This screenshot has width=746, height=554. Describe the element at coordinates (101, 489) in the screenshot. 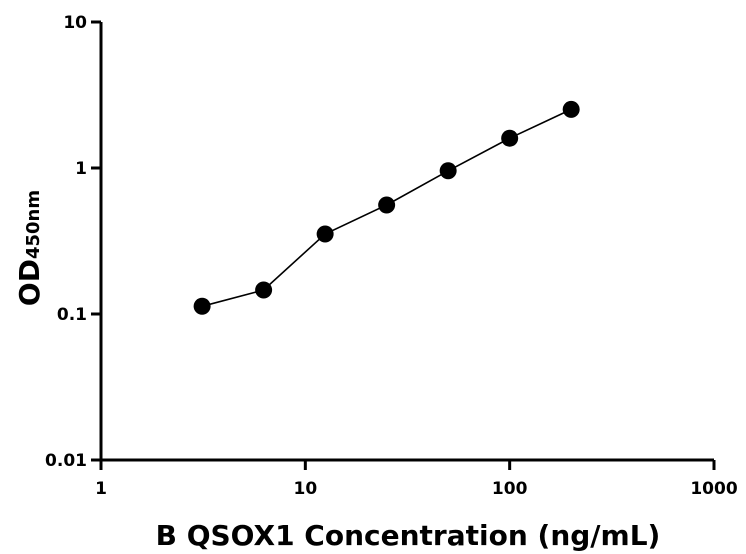

I see `x-tick-label: 1` at that location.